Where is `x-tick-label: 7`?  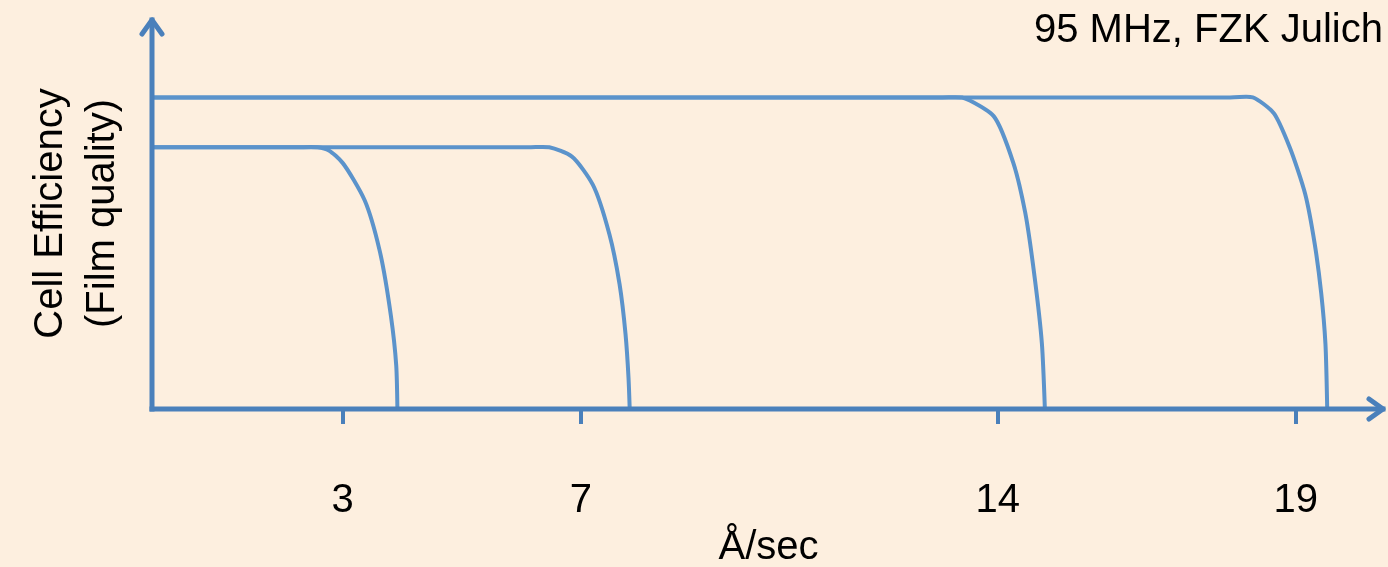
x-tick-label: 7 is located at coordinates (580, 498).